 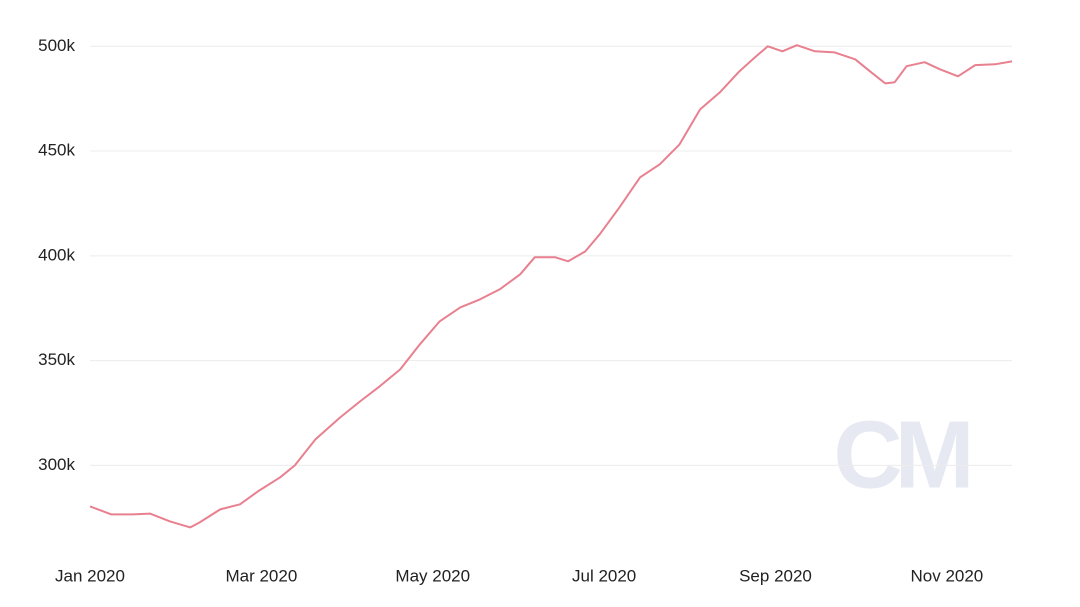 I want to click on x-tick-label: Mar 2020, so click(x=261, y=575).